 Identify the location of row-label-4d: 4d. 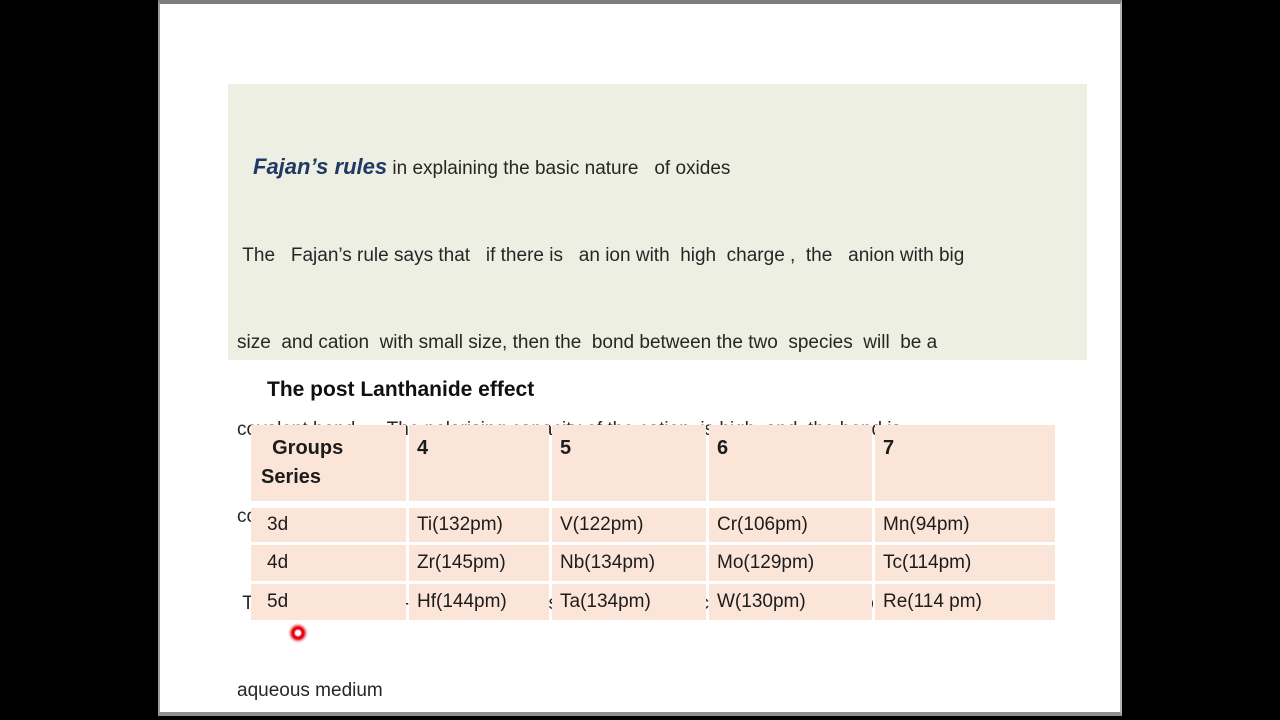
(328, 563).